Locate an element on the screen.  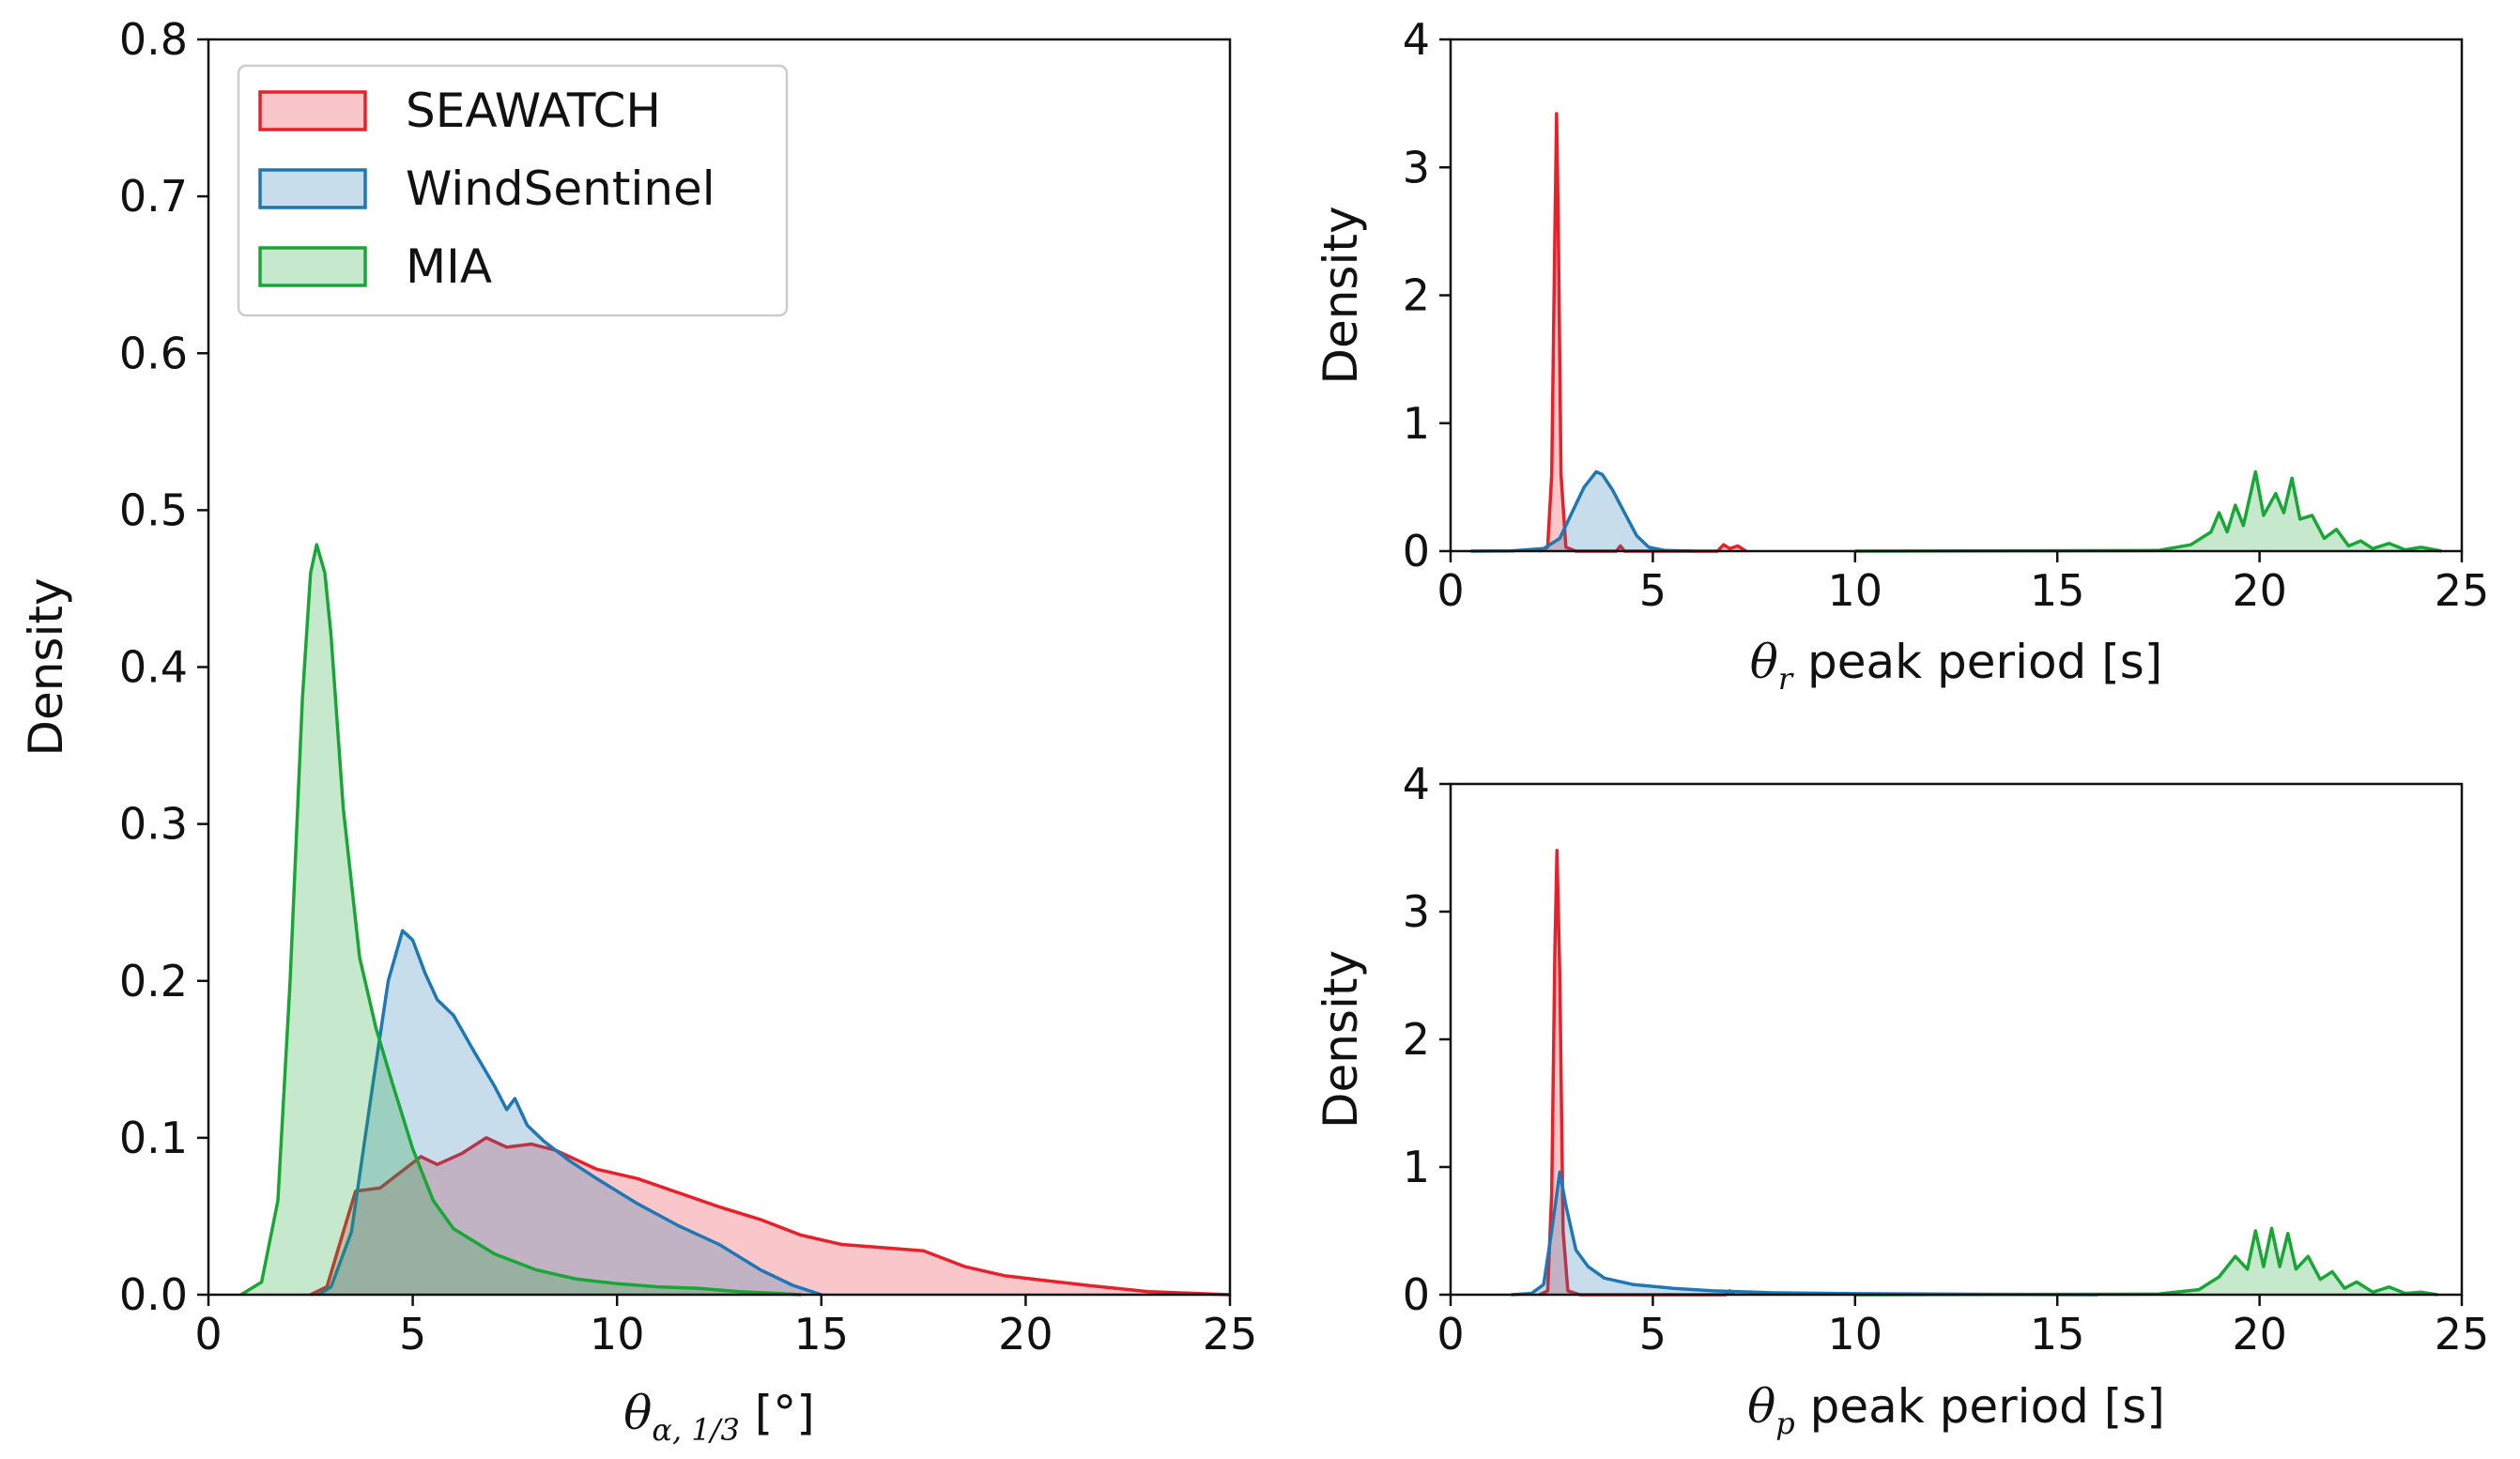
xtick-label-left-4: 20 is located at coordinates (1025, 1334).